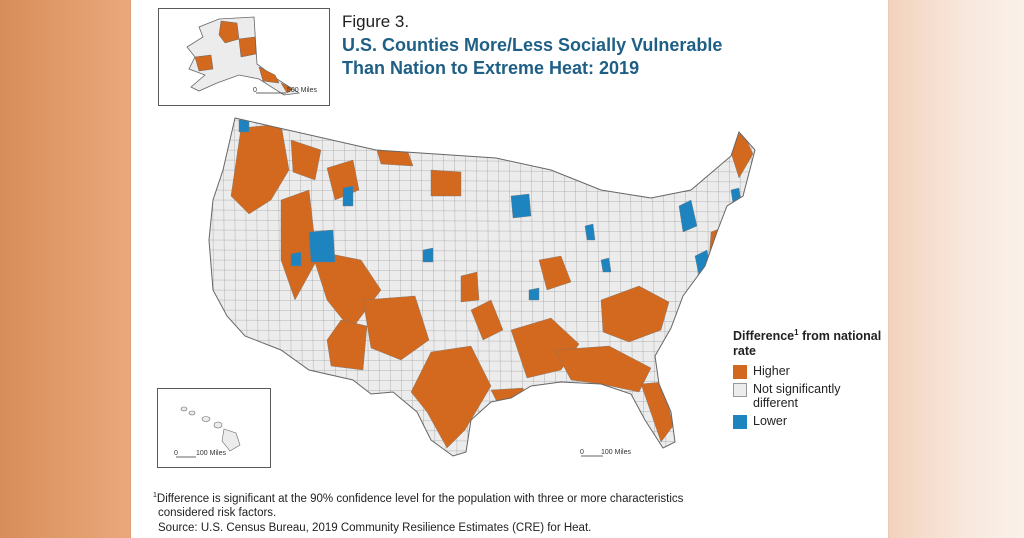 The height and width of the screenshot is (538, 1024). What do you see at coordinates (808, 421) in the screenshot?
I see `legend-item-lower: Lower` at bounding box center [808, 421].